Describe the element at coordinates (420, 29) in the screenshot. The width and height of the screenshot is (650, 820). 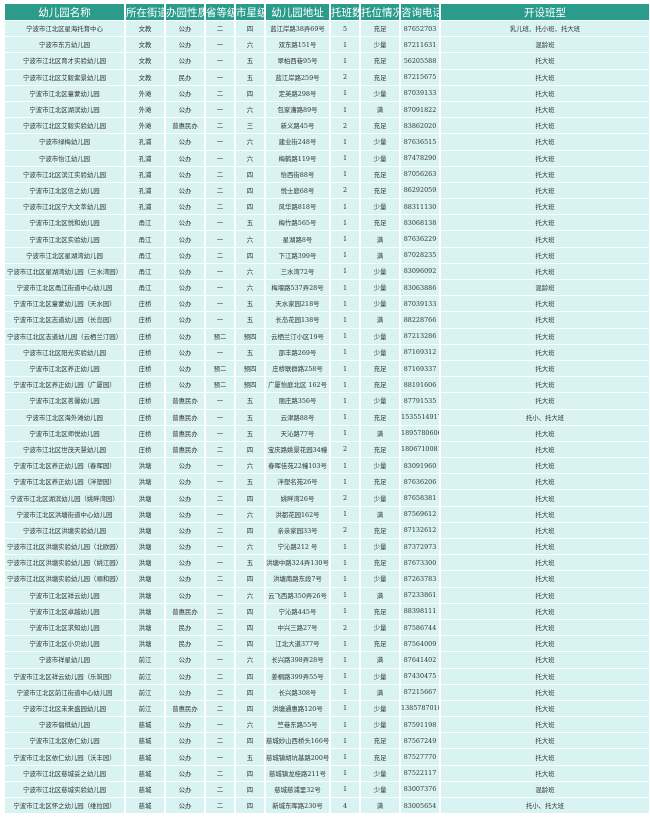
I see `cell-phone: 87652703` at that location.